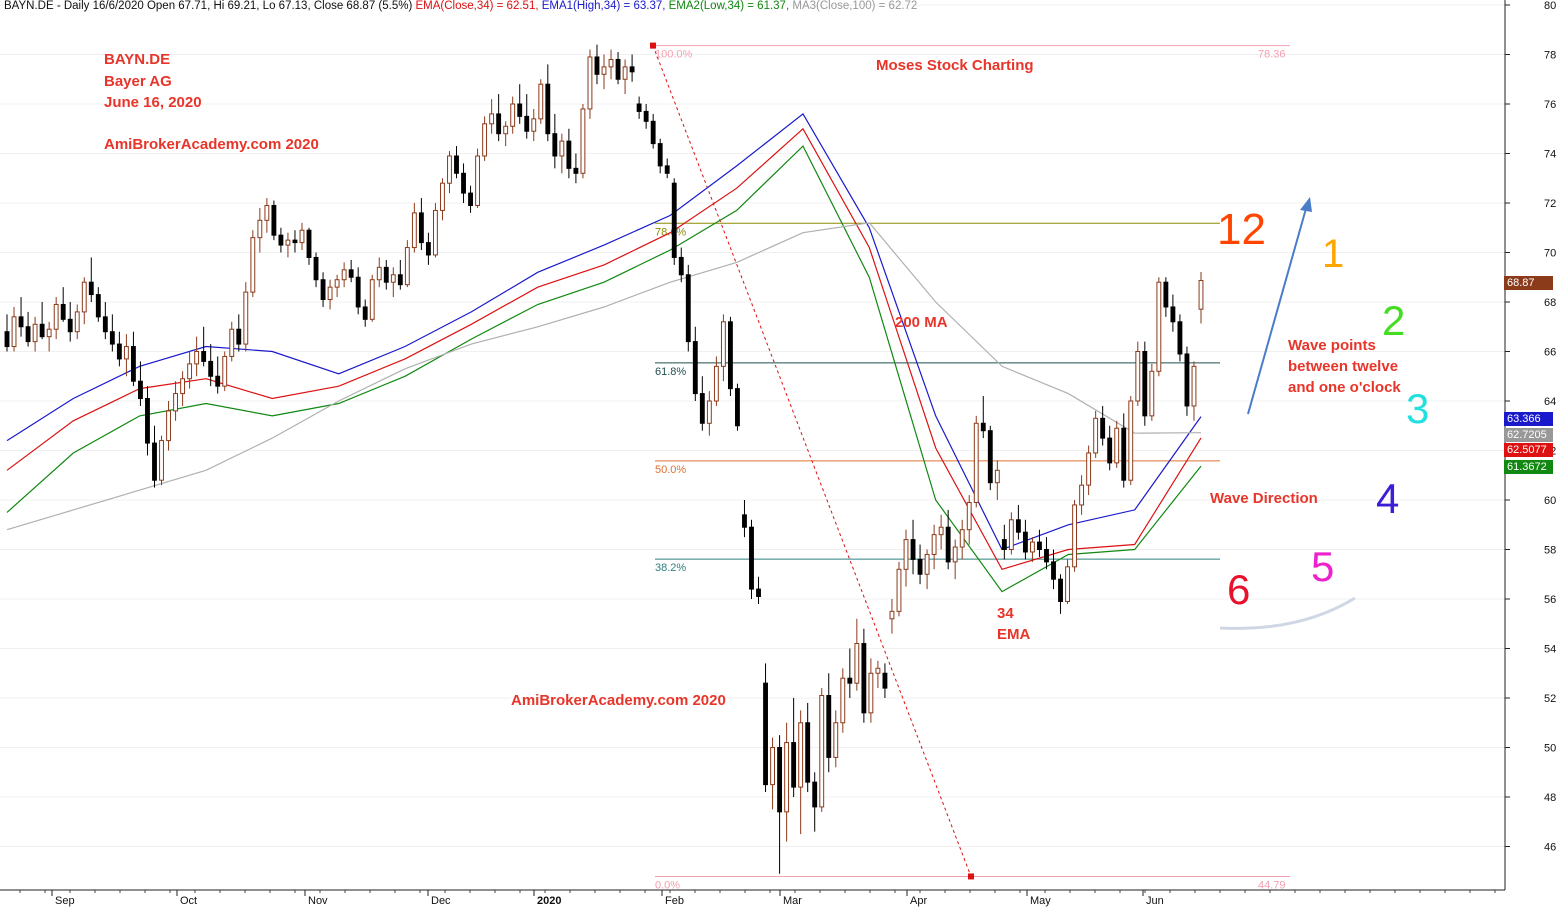 Image resolution: width=1561 pixels, height=908 pixels. I want to click on y-tick-label-60: 60, so click(1550, 501).